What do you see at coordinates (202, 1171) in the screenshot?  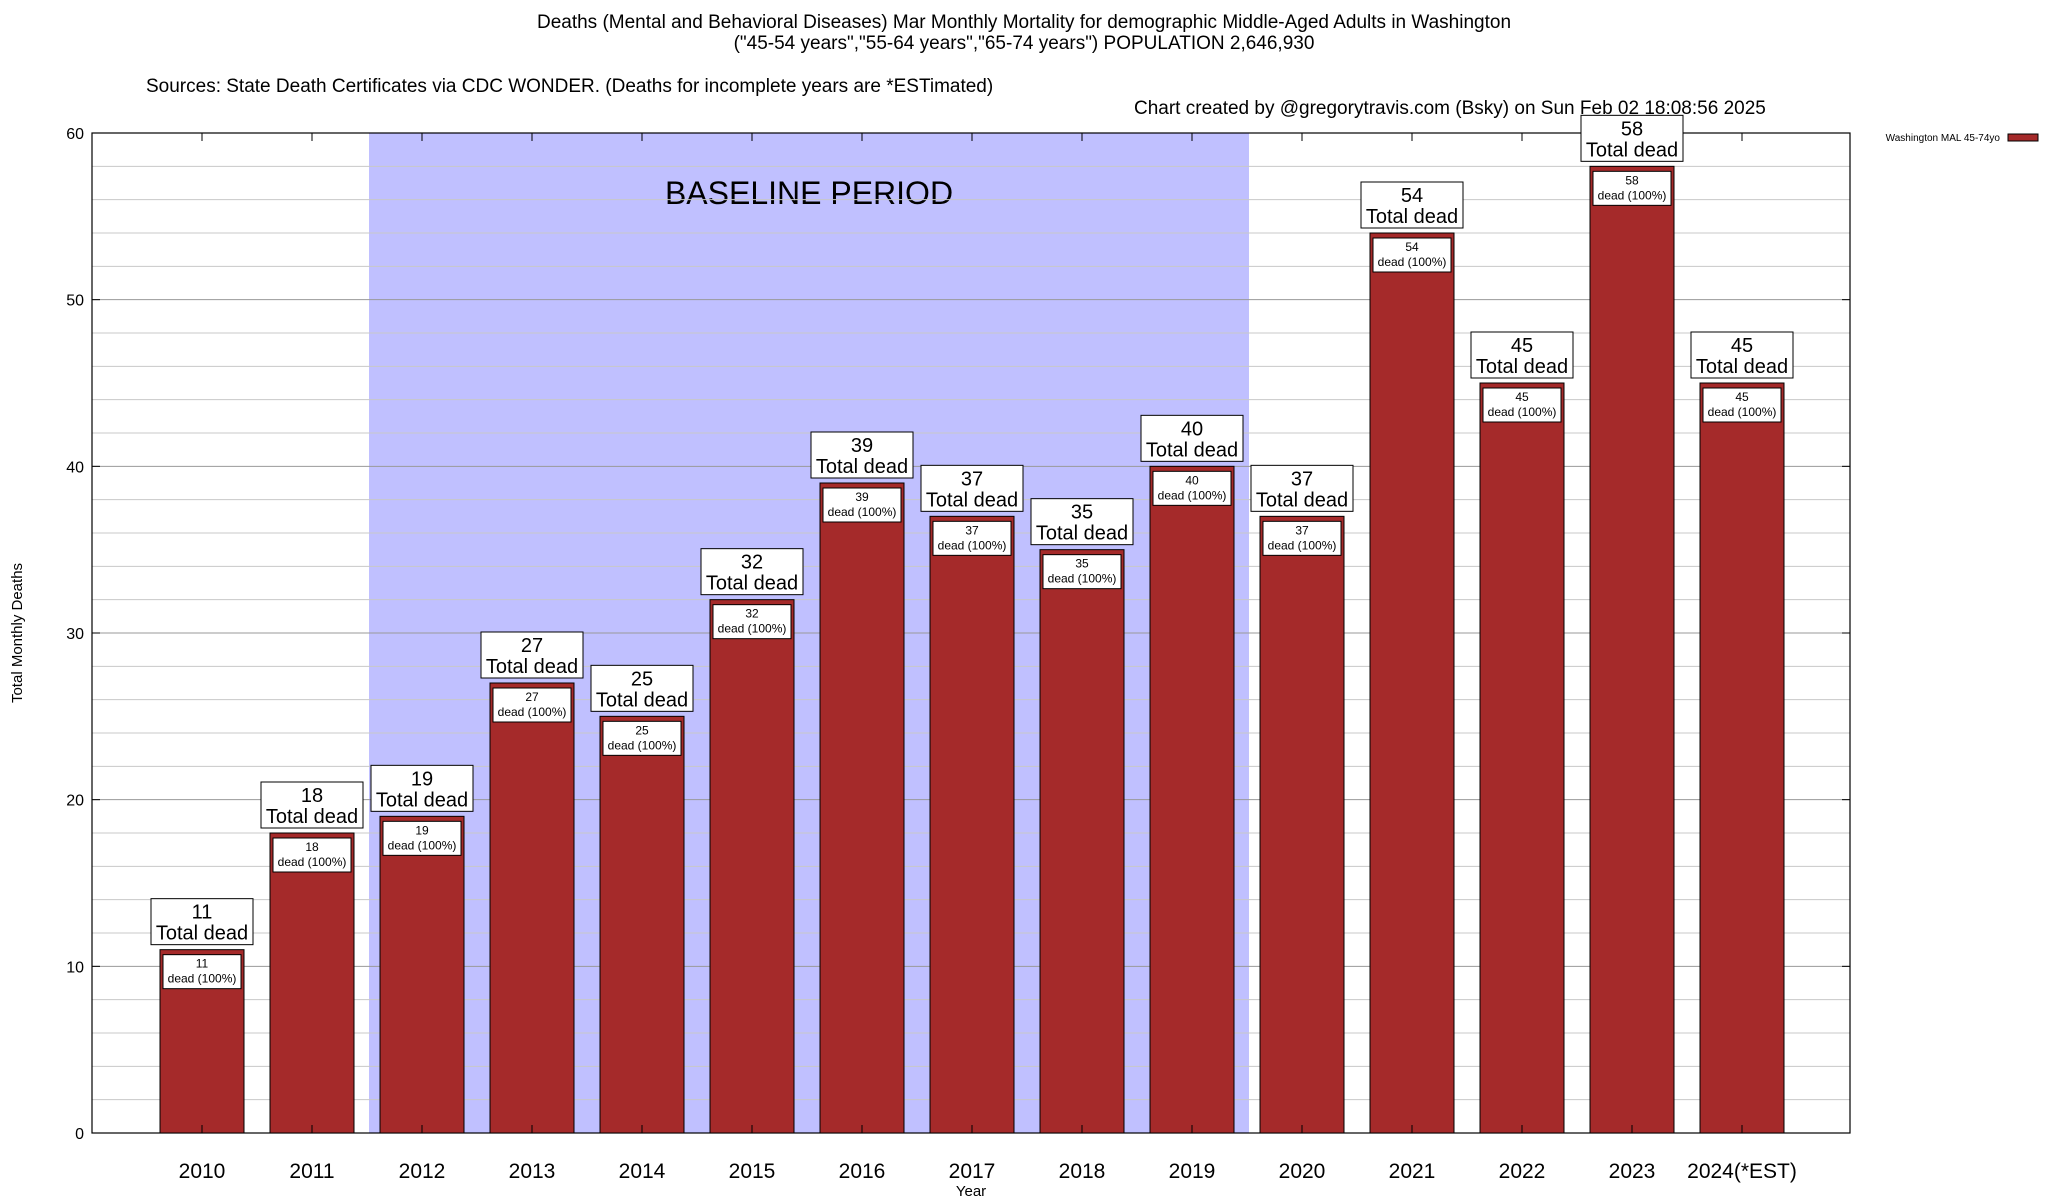 I see `x-tick-label: 2010` at bounding box center [202, 1171].